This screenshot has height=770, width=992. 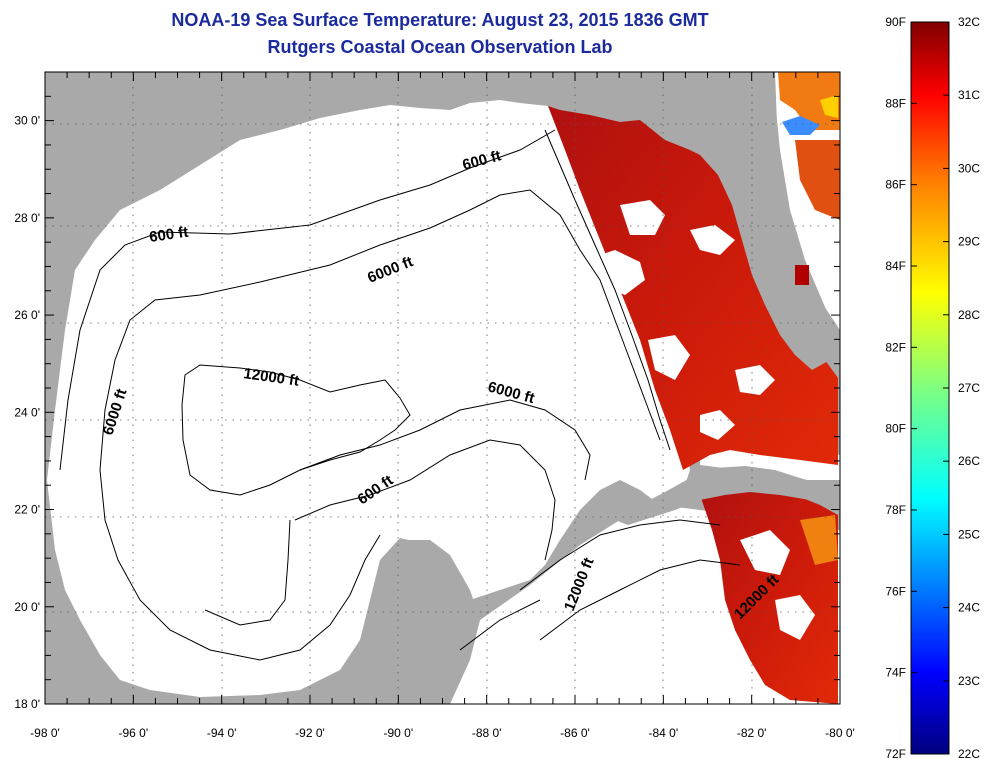 I want to click on colorbar-label-c: 30C, so click(x=969, y=168).